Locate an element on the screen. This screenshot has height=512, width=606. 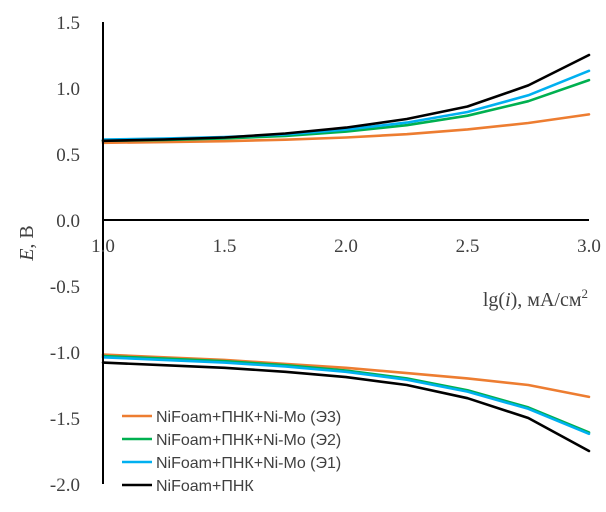
x-axis-title-unit: ), мА/см is located at coordinates (546, 300).